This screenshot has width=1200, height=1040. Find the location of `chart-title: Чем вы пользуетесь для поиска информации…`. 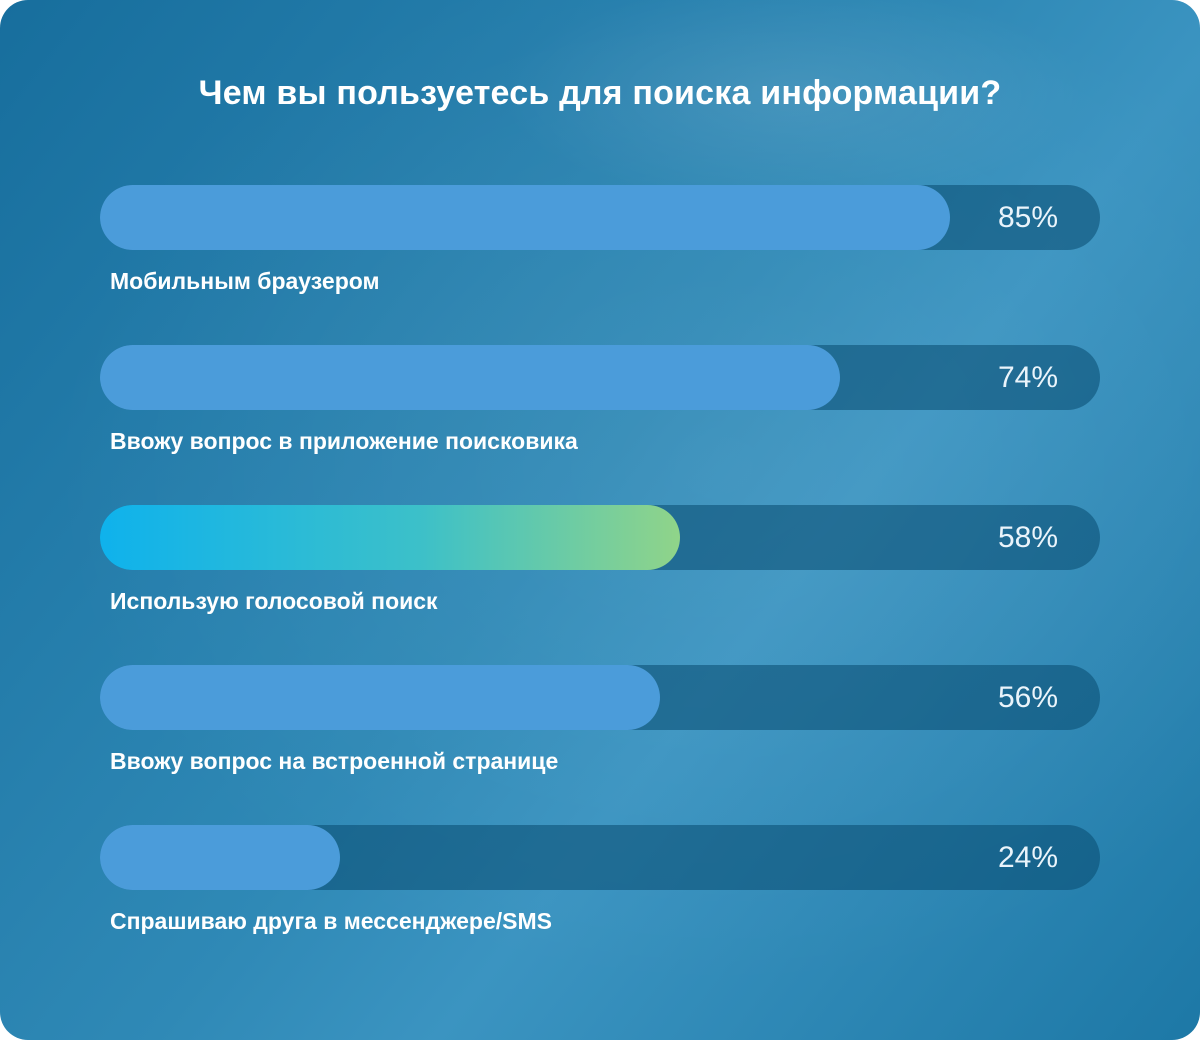

chart-title: Чем вы пользуетесь для поиска информации… is located at coordinates (600, 93).